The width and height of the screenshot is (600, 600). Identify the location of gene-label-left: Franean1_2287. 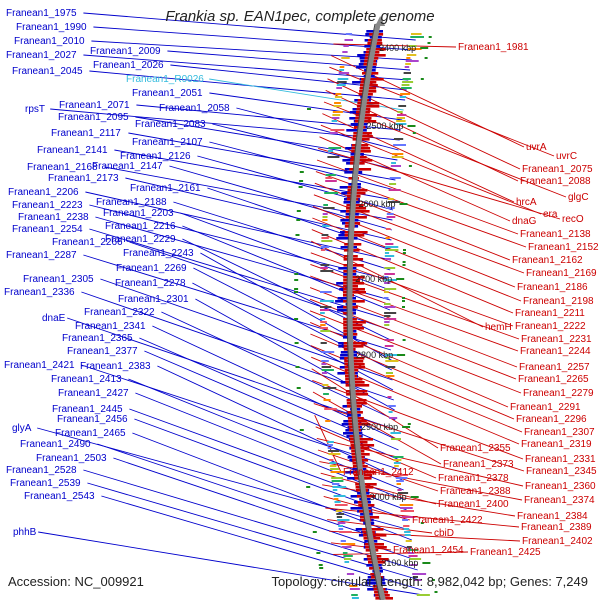
(41, 255).